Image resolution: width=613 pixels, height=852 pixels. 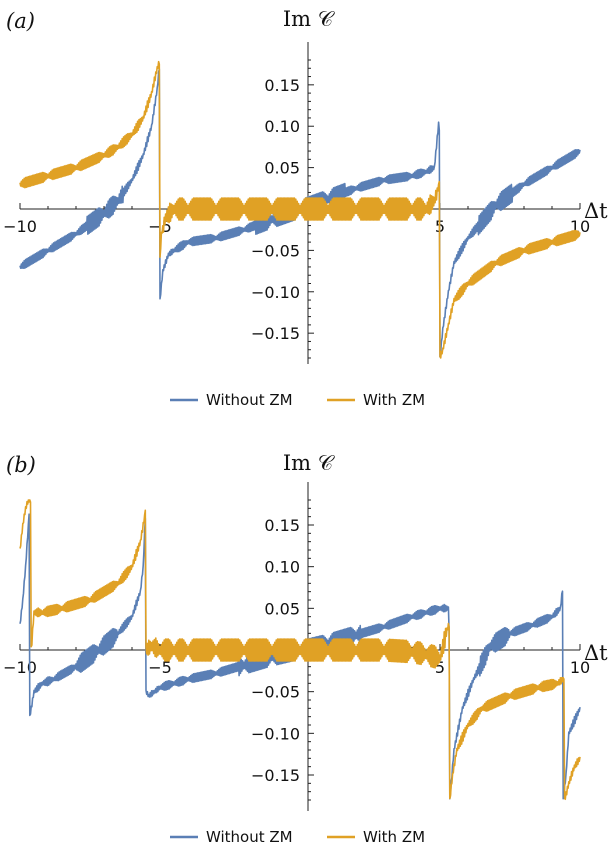 What do you see at coordinates (580, 667) in the screenshot?
I see `x-tick-label: 10` at bounding box center [580, 667].